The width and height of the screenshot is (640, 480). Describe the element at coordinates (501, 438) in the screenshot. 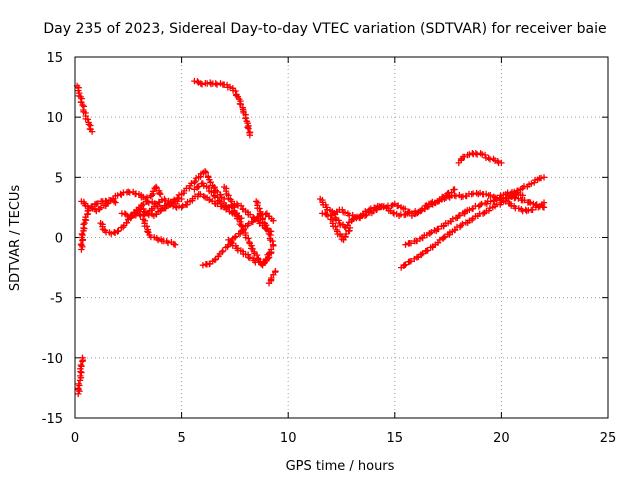

I see `x-tick-label: 20` at that location.